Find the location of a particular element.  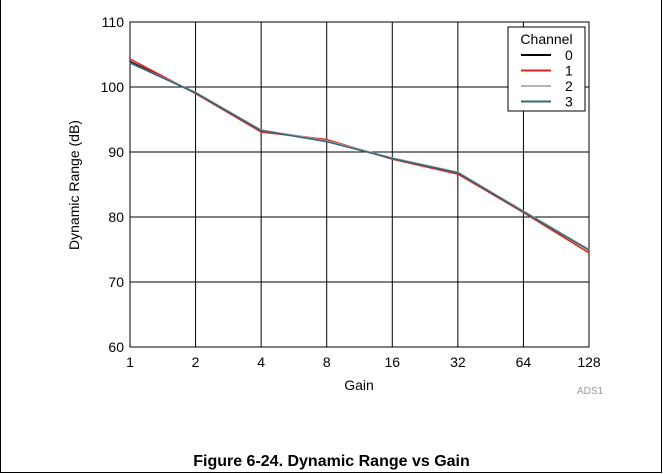

watermark-label: ADS1 is located at coordinates (590, 391).